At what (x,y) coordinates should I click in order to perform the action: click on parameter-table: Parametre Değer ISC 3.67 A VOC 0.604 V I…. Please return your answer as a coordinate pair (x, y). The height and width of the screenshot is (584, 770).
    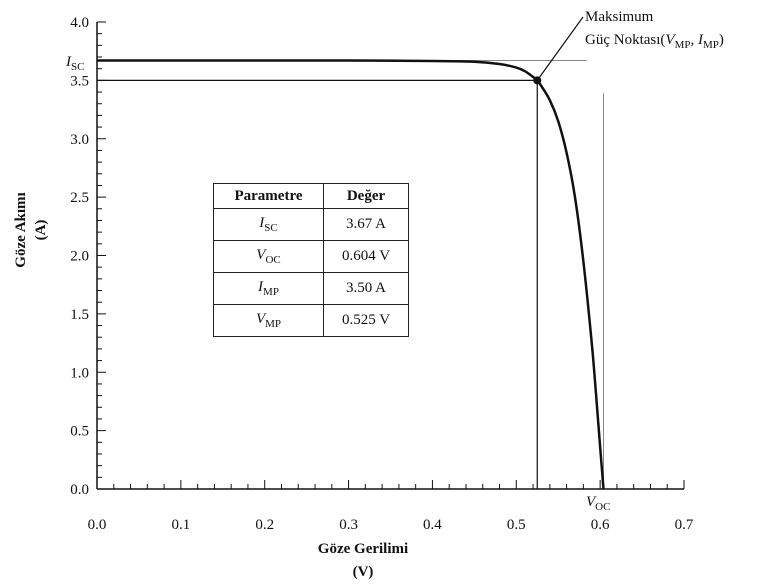
    Looking at the image, I should click on (311, 260).